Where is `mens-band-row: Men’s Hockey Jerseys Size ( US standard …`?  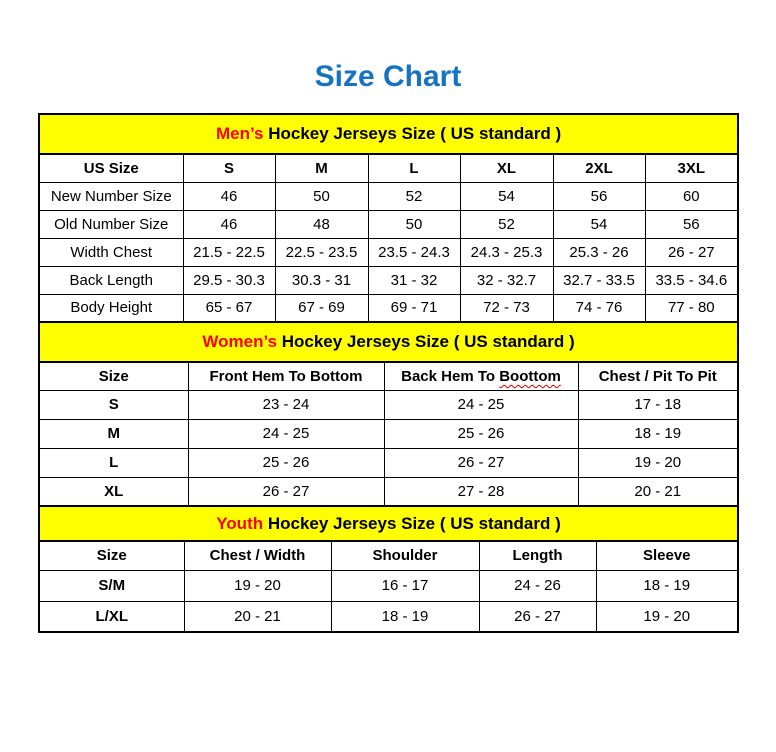
mens-band-row: Men’s Hockey Jerseys Size ( US standard … is located at coordinates (388, 134).